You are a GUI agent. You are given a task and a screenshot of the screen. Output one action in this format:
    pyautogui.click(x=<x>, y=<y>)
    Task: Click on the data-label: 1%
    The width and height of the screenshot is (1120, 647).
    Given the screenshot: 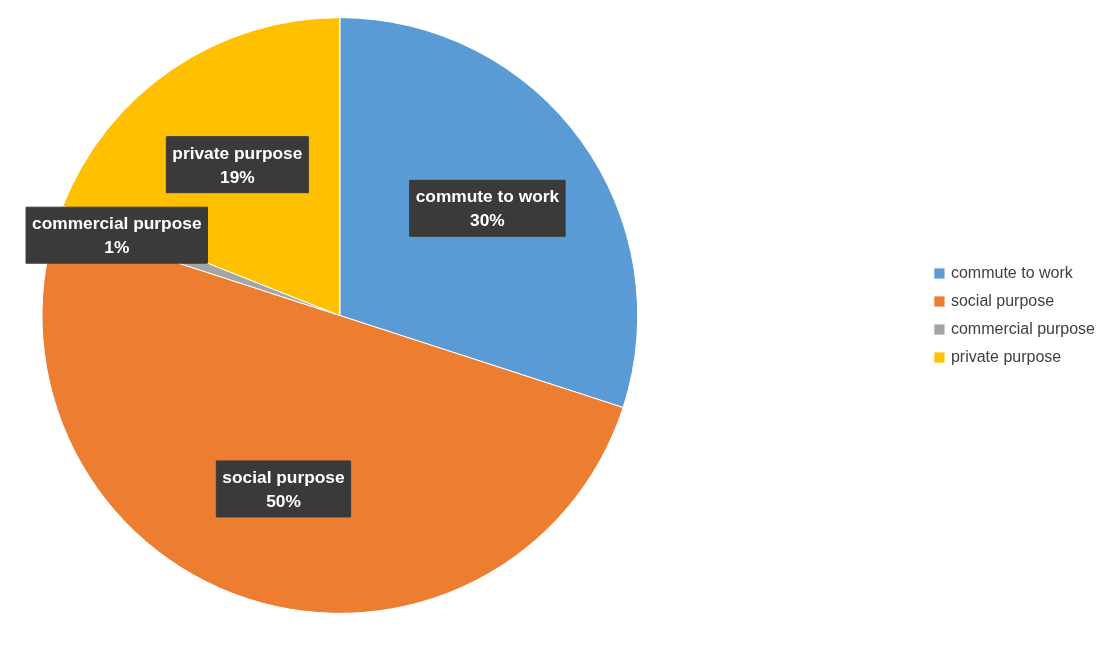 What is the action you would take?
    pyautogui.click(x=117, y=247)
    